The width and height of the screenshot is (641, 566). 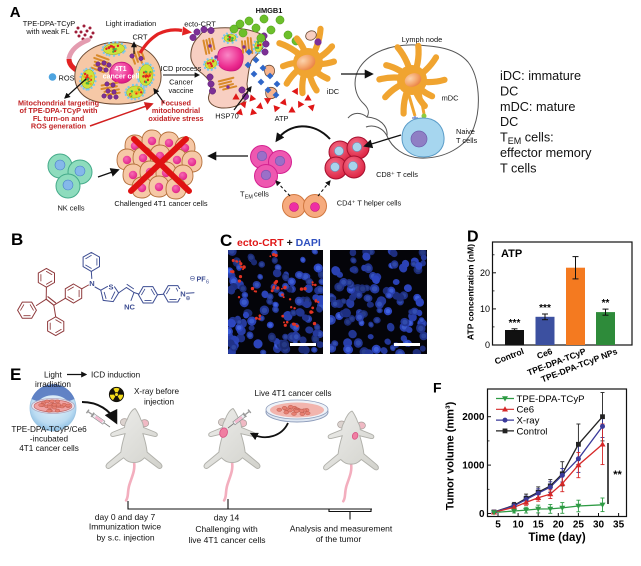 I want to click on svg-text: E, so click(x=15, y=374).